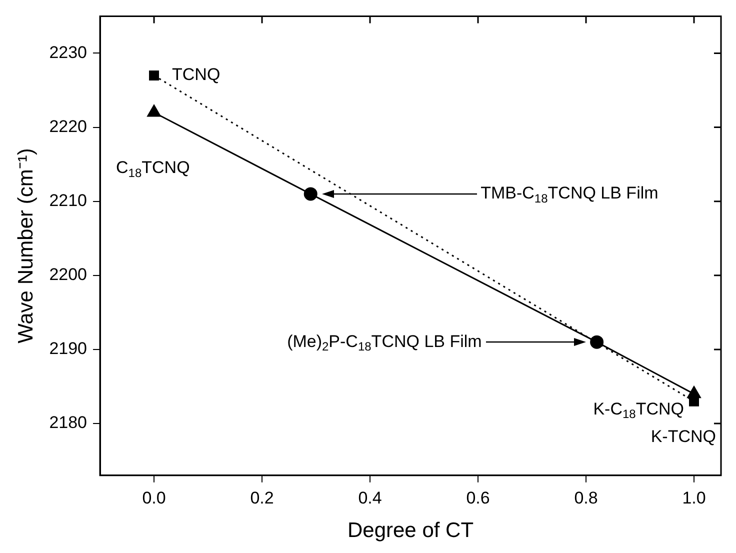 Image resolution: width=736 pixels, height=553 pixels. I want to click on y-tick-label: 2230, so click(68, 52).